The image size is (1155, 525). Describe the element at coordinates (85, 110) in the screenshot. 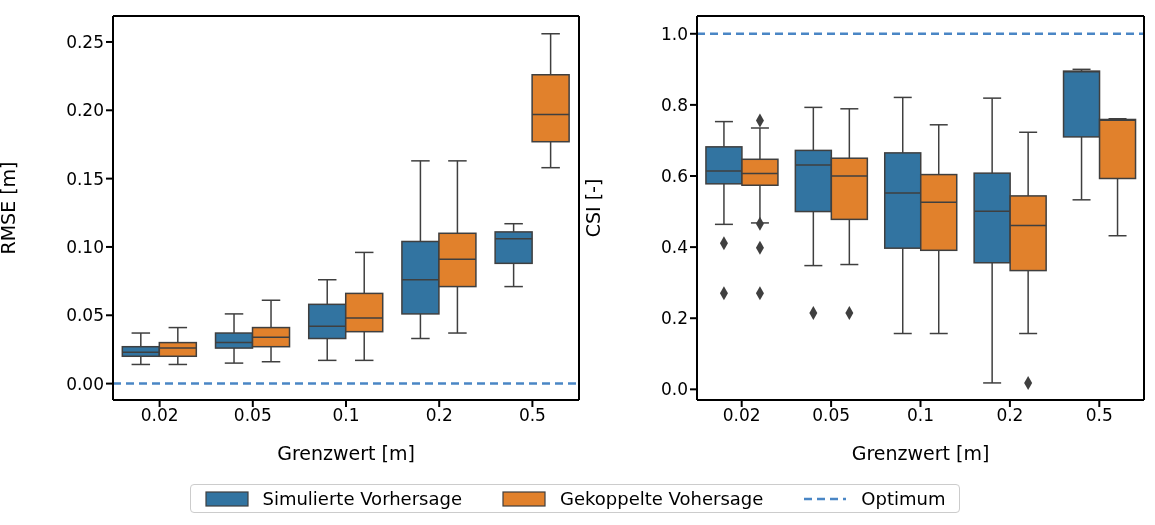

I see `y-tick-label: 0.20` at that location.